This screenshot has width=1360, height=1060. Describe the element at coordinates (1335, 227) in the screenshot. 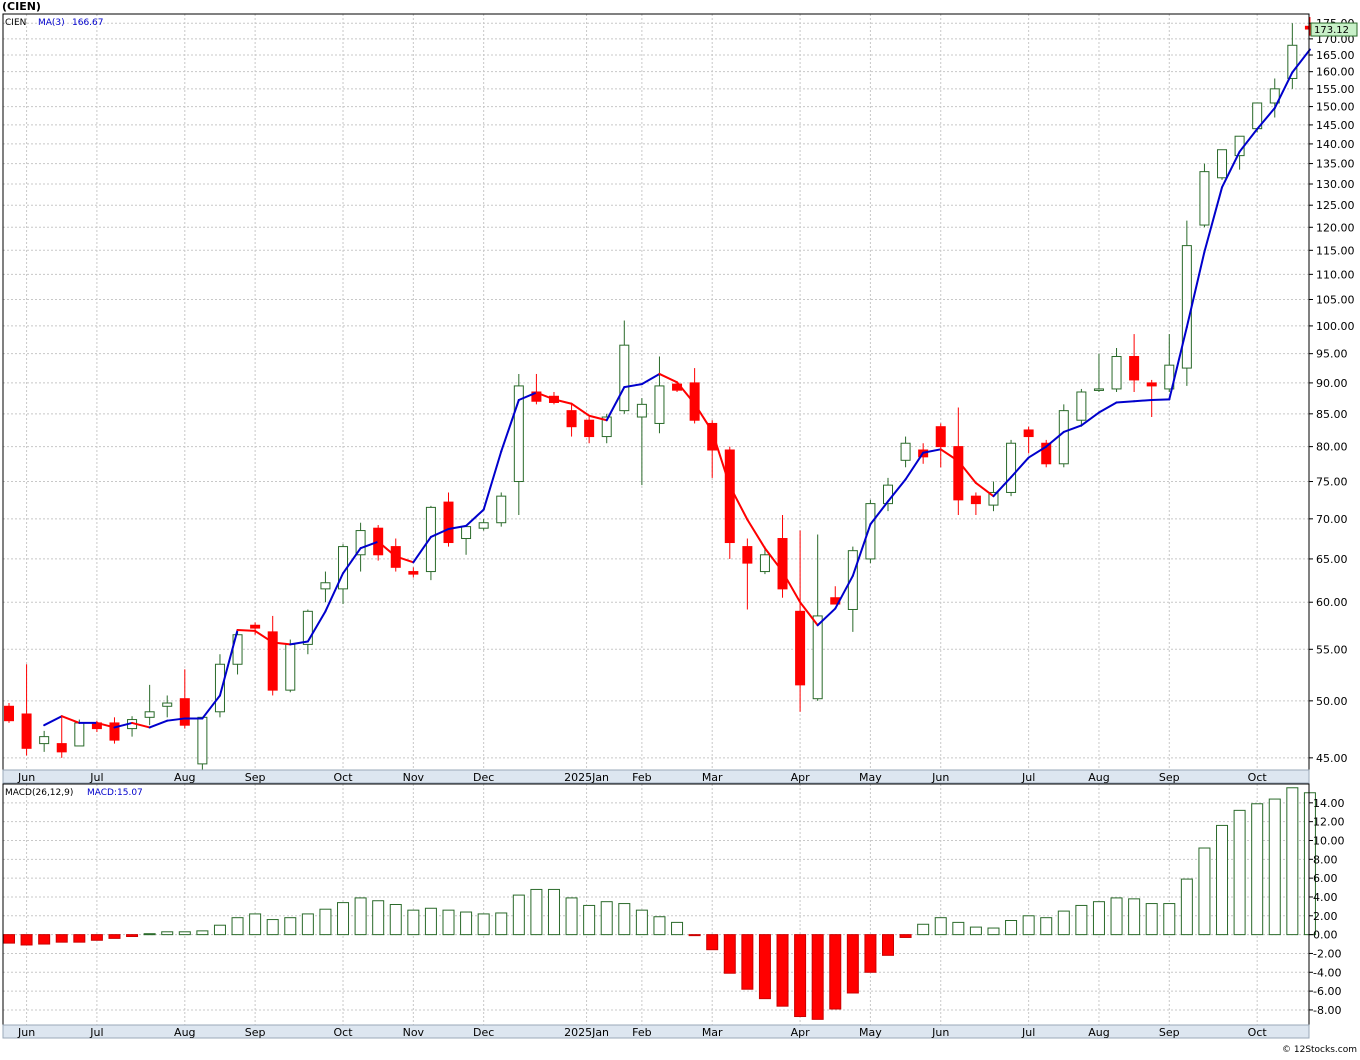

I see `price-tick-label: 120.00` at that location.